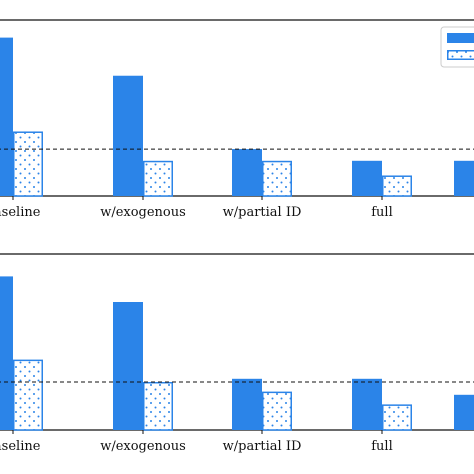  What do you see at coordinates (457, 47) in the screenshot?
I see `legend` at bounding box center [457, 47].